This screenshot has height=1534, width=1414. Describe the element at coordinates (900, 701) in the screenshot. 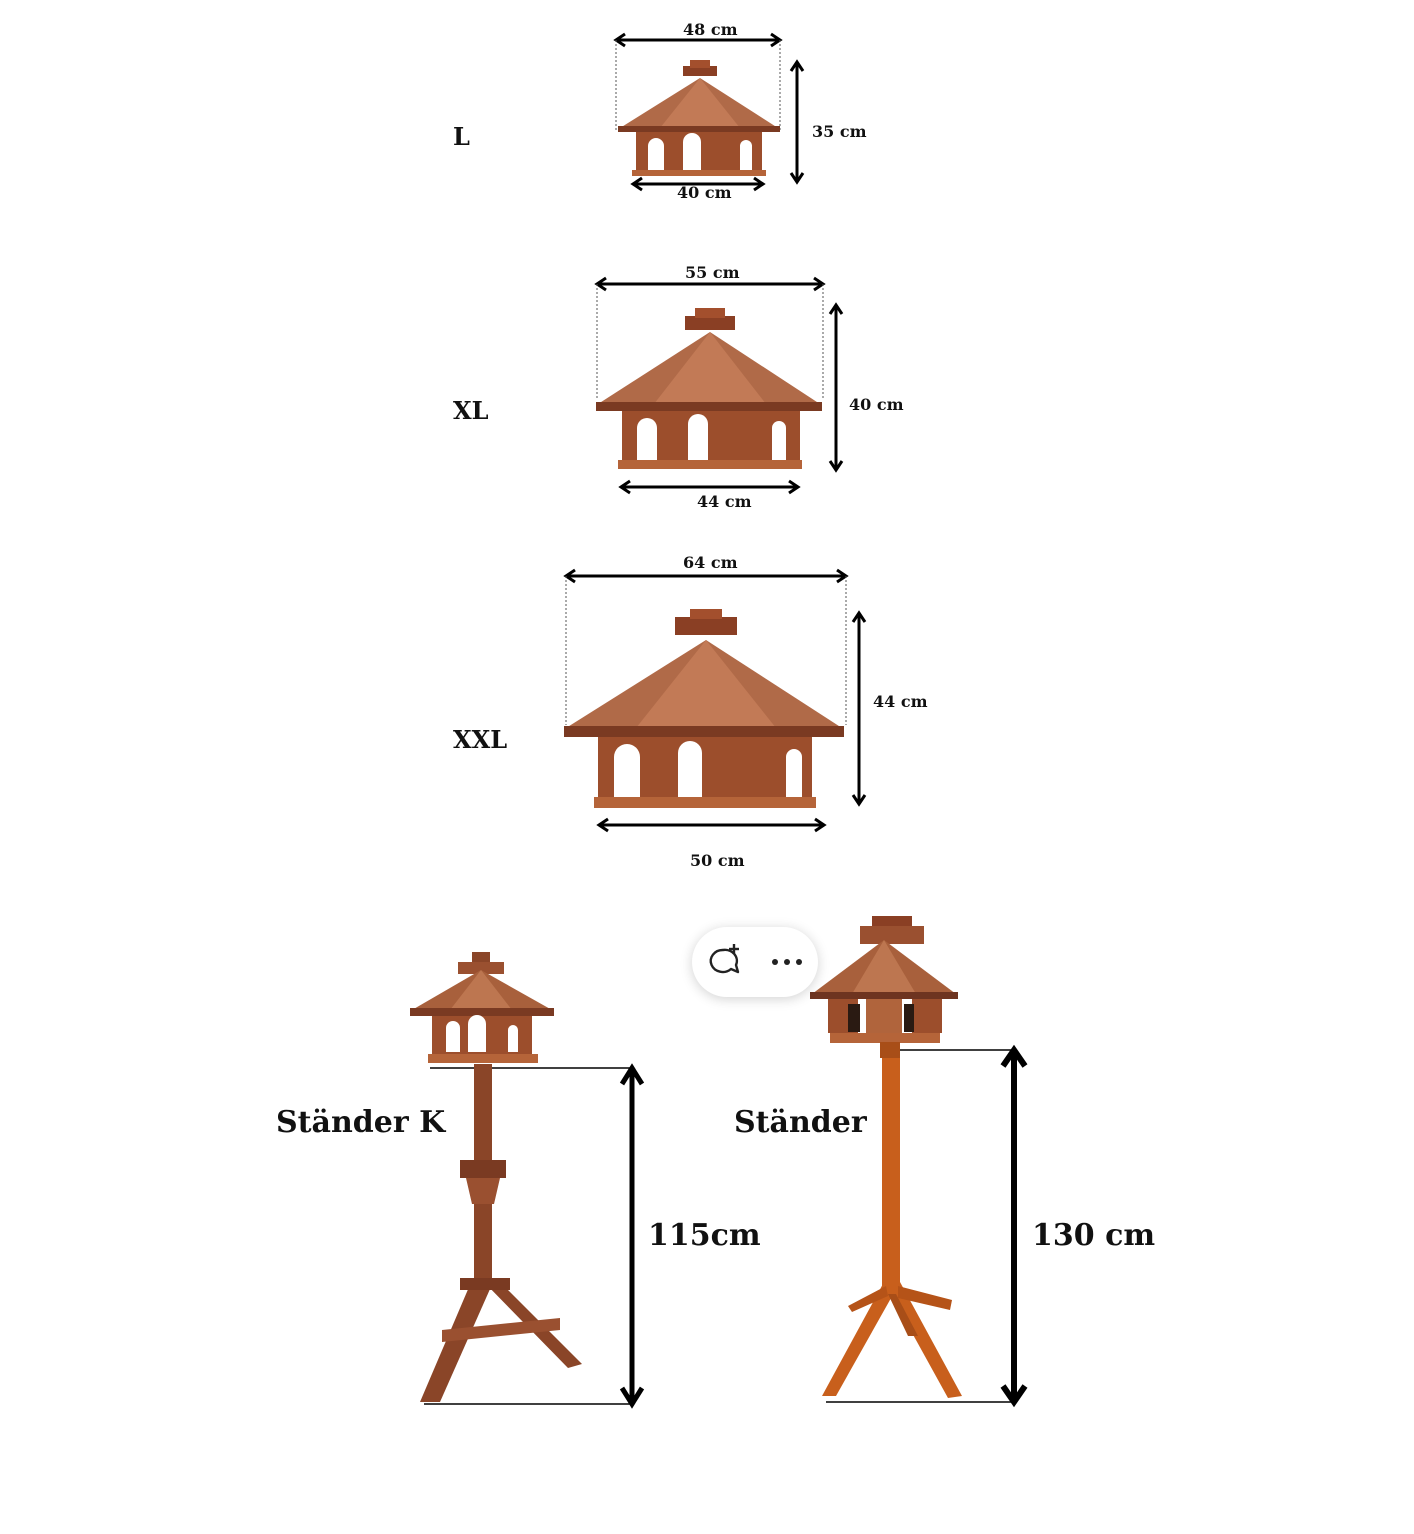

I see `height-xxl: 44 cm` at that location.